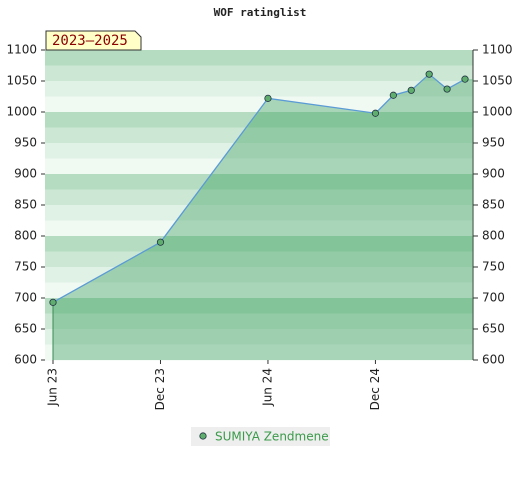 The height and width of the screenshot is (484, 520). Describe the element at coordinates (25, 236) in the screenshot. I see `y-tick-label: 800` at that location.